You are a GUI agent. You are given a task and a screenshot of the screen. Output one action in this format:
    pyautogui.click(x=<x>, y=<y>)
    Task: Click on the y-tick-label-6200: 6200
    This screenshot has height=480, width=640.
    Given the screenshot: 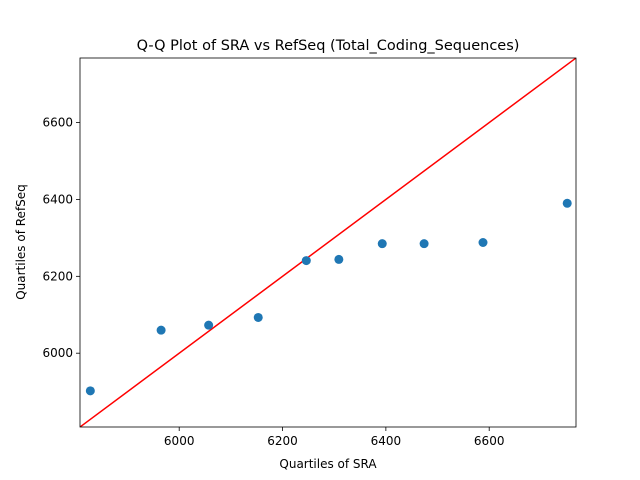 What is the action you would take?
    pyautogui.click(x=57, y=276)
    